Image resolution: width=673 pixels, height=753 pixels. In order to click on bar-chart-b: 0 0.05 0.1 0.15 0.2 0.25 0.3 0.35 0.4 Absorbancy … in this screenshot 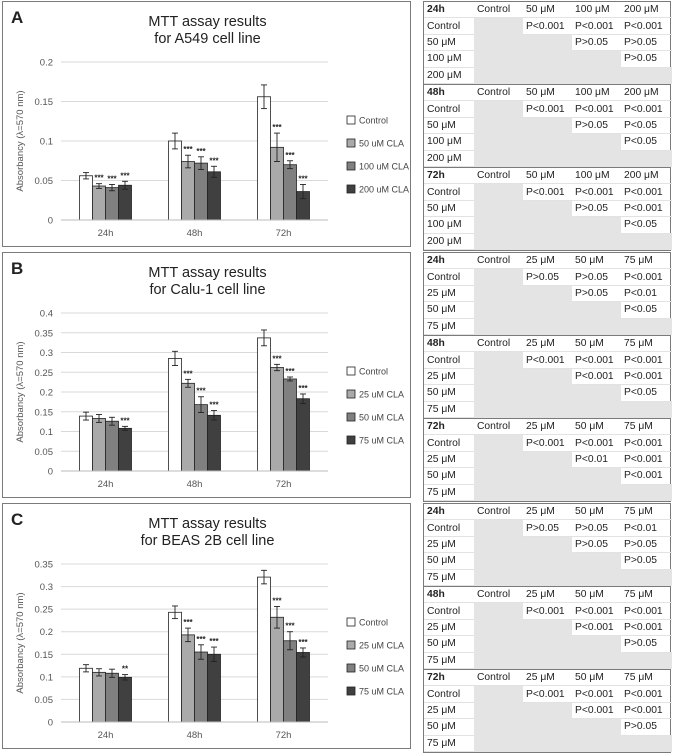, I will do `click(209, 400)`.